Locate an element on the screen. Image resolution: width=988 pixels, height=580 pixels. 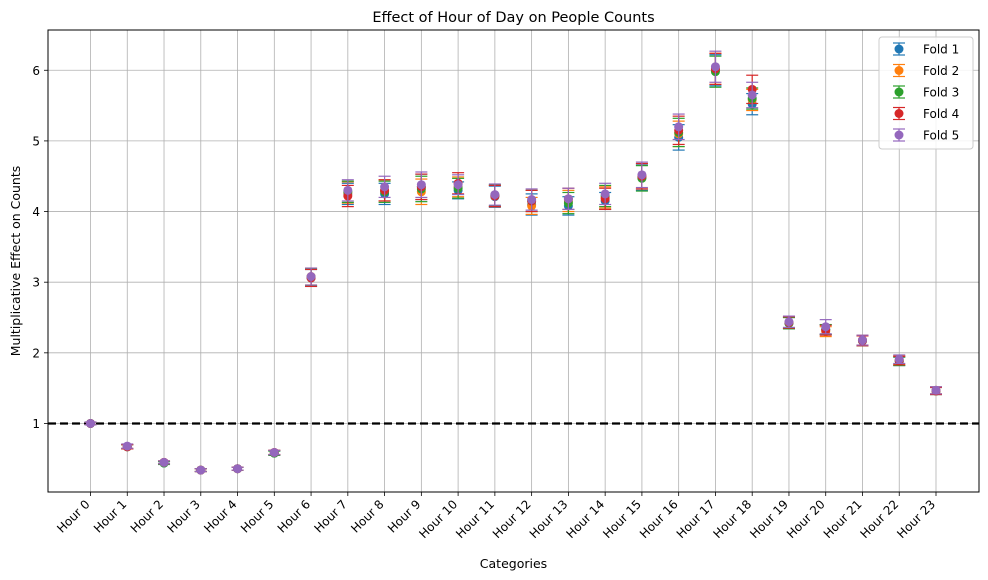
x-tick-label: Hour 1 is located at coordinates (110, 516).